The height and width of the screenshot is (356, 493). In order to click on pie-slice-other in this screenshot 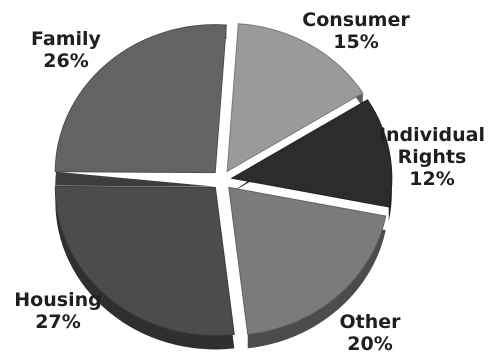, I will do `click(307, 260)`.